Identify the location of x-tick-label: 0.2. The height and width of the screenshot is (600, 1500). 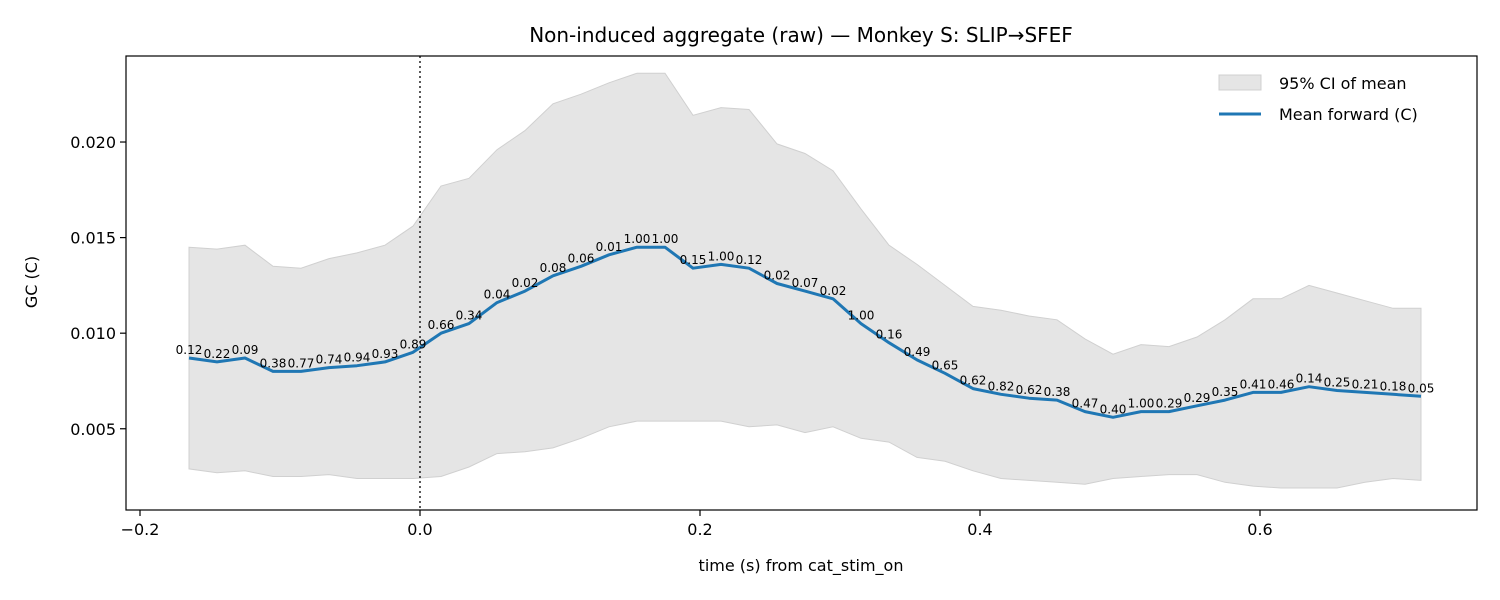
(699, 529).